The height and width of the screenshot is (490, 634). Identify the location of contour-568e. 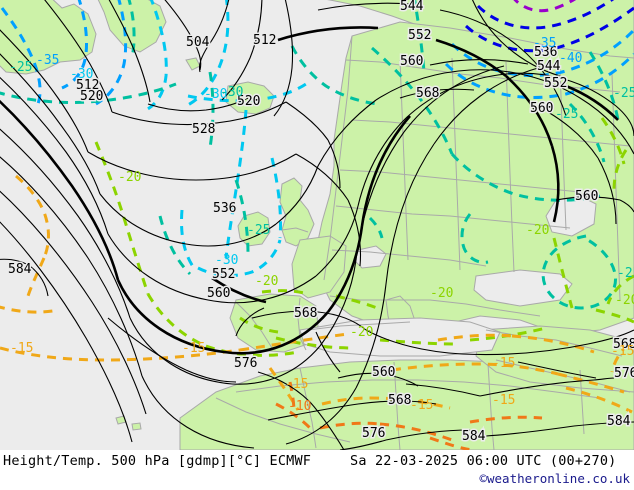
(410, 214).